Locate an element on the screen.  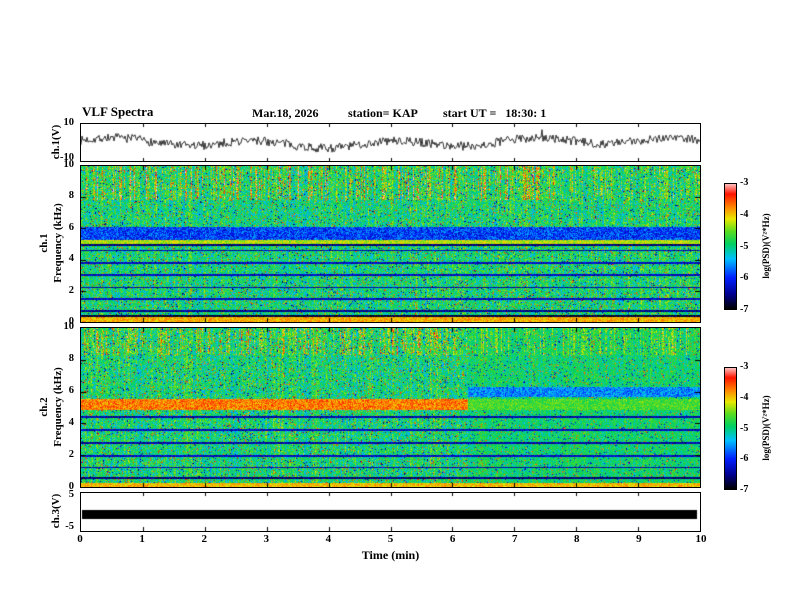
start-ut-label: start UT = 18:30: 1 is located at coordinates (495, 113).